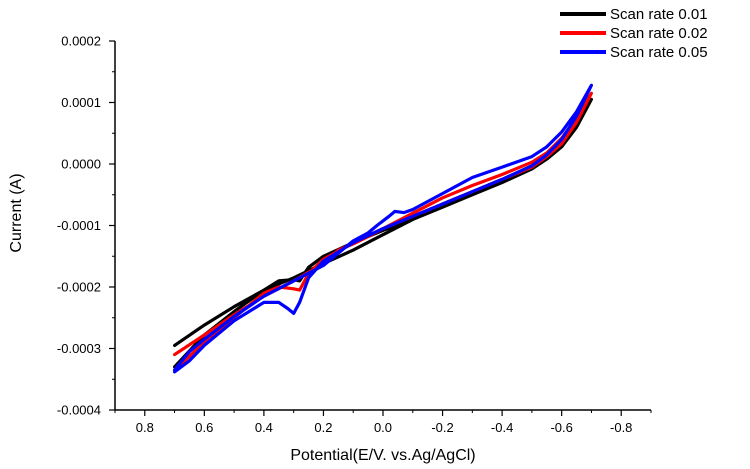 This screenshot has height=469, width=750. I want to click on x-tick-label: -0.2, so click(442, 427).